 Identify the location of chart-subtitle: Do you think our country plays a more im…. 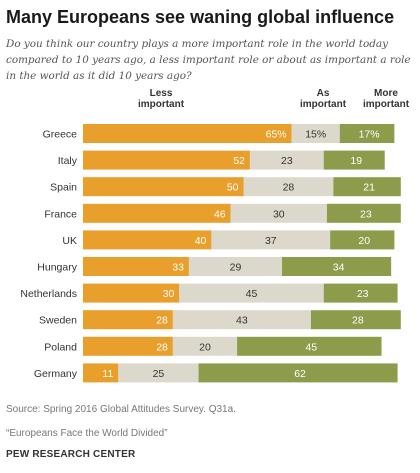
(208, 60).